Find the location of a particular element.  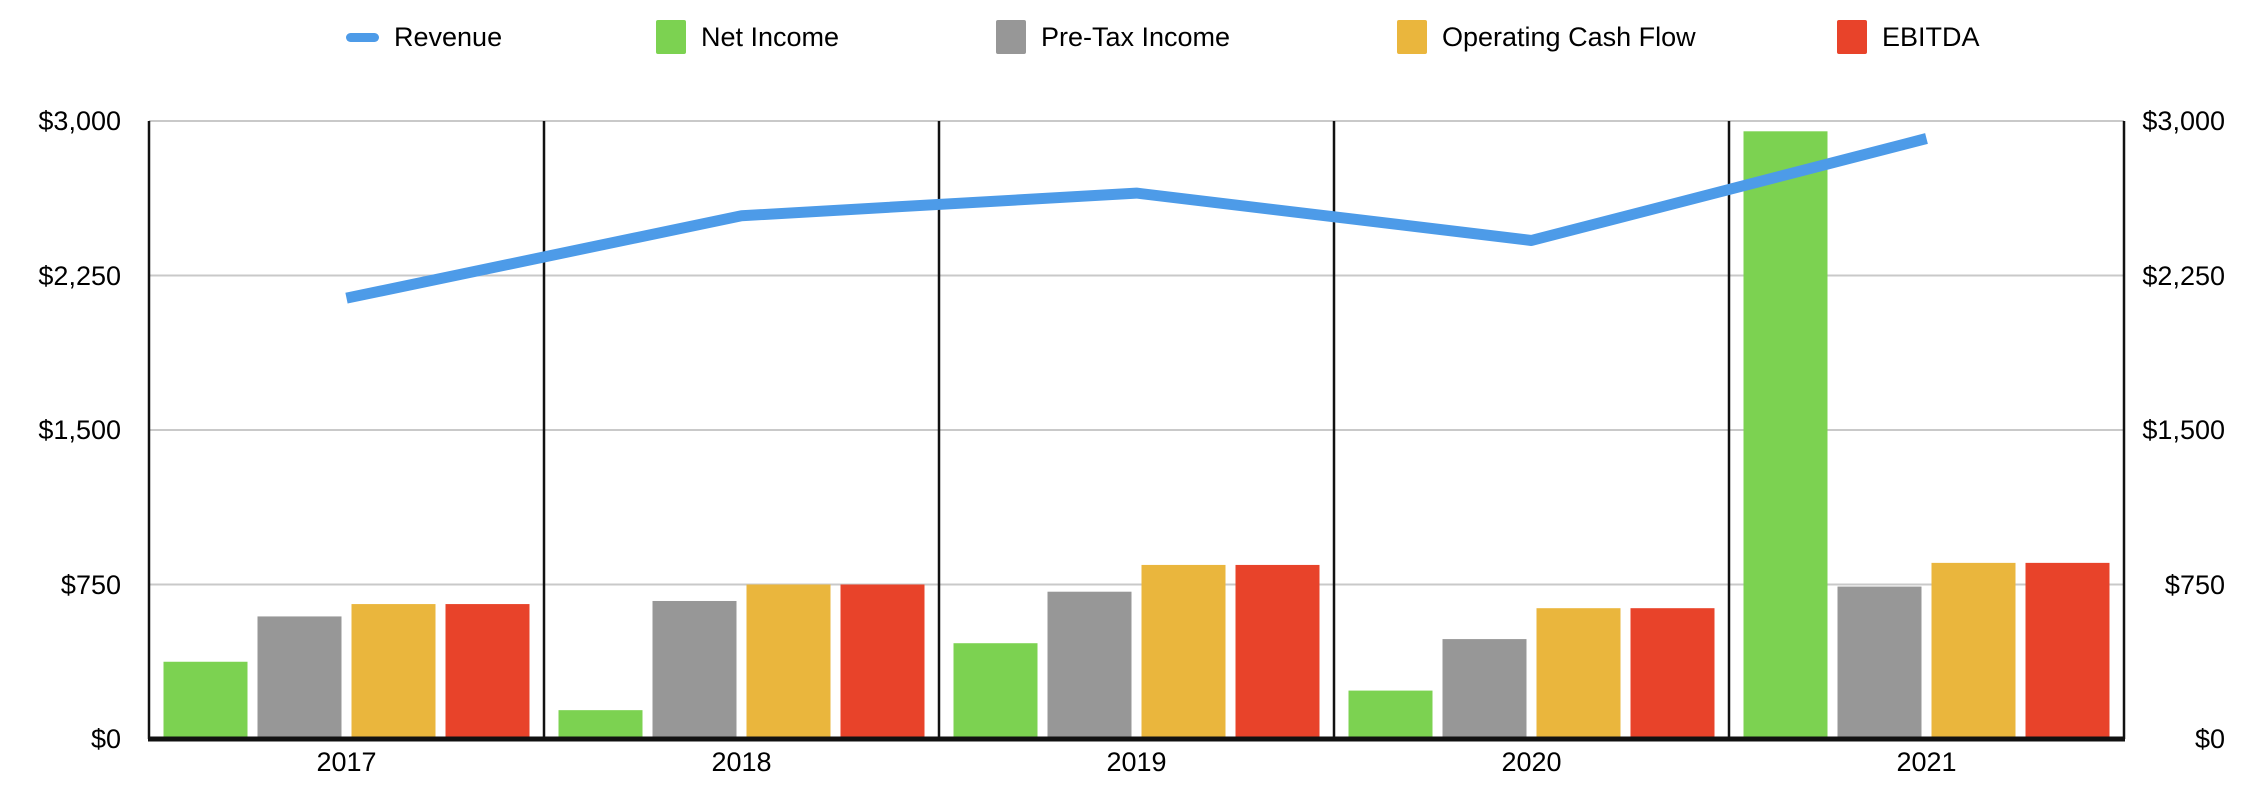

y-tick-right--0: $0 is located at coordinates (2209, 739).